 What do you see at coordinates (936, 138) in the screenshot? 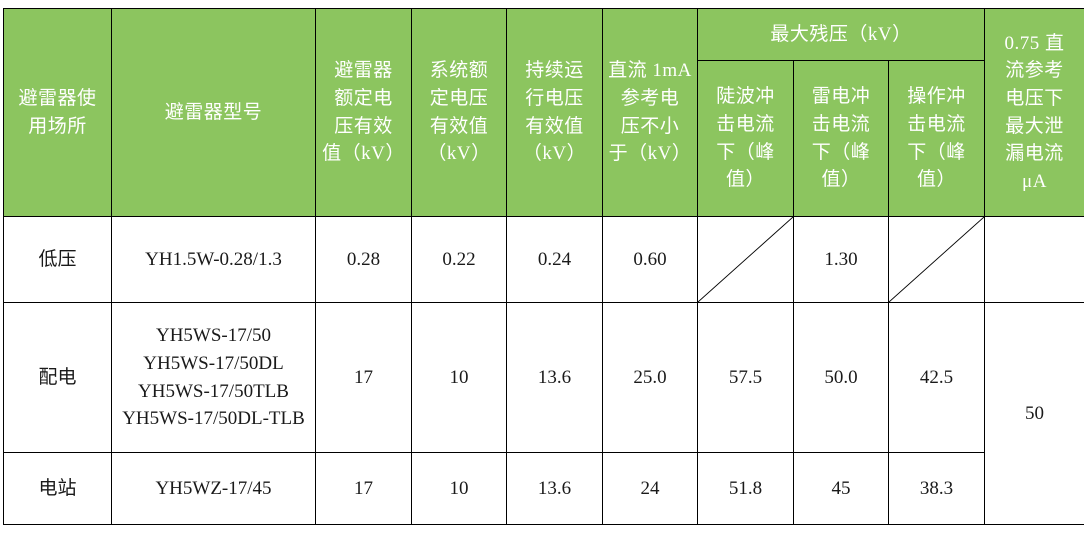
I see `header-switching-impulse-current: 操作冲 击电流 下（峰 值）` at bounding box center [936, 138].